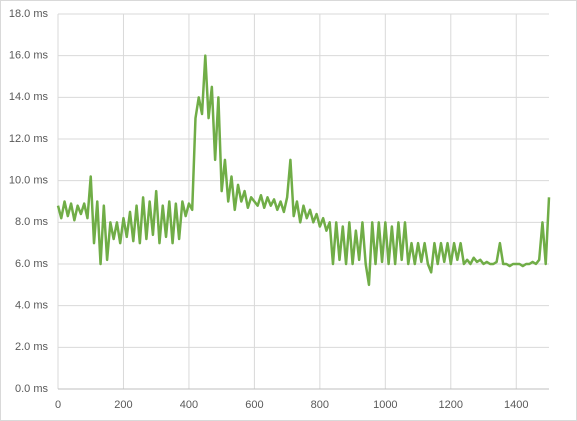 The image size is (577, 421). What do you see at coordinates (32, 389) in the screenshot?
I see `y-tick-label: 0.0 ms` at bounding box center [32, 389].